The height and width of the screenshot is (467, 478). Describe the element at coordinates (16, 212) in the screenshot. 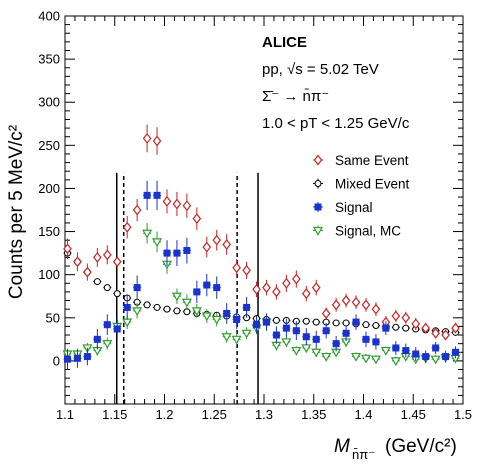

I see `y-axis-title: Counts per 5 MeV/c²` at that location.